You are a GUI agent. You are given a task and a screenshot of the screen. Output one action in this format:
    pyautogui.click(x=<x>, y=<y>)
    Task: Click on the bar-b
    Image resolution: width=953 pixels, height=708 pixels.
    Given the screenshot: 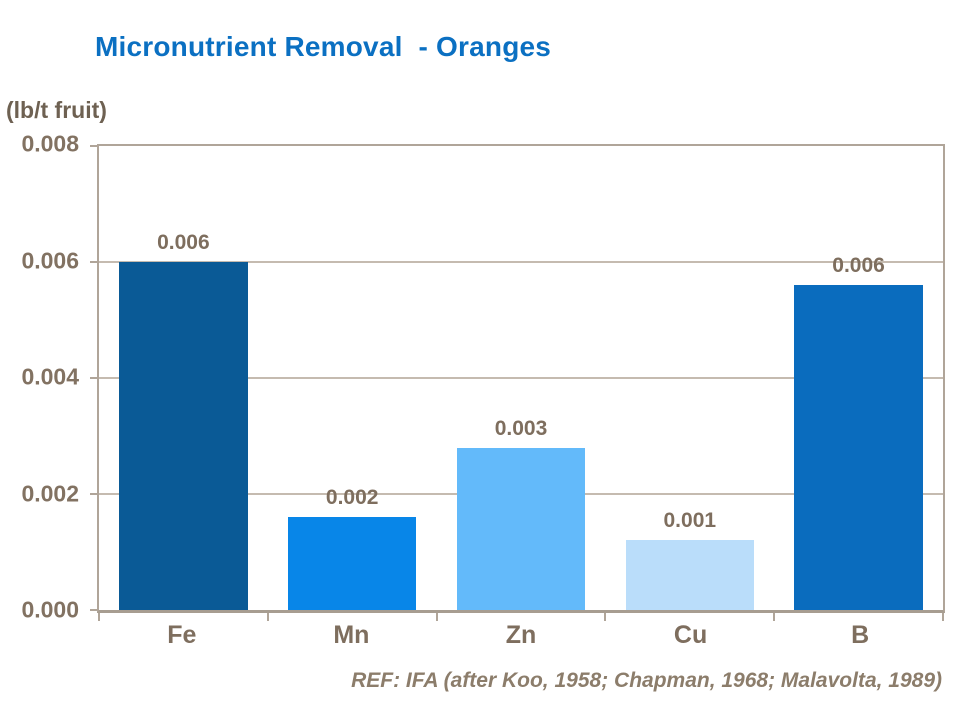 What is the action you would take?
    pyautogui.click(x=858, y=447)
    